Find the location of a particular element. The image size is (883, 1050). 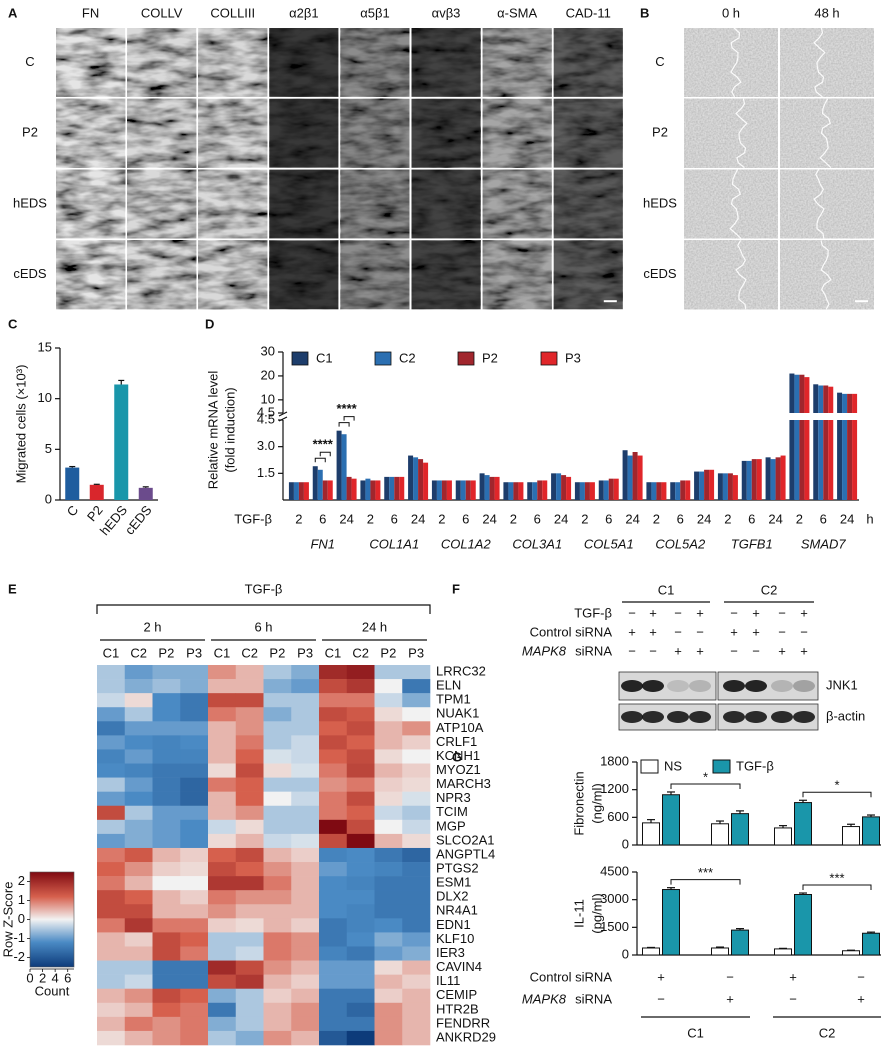

row-label: ATP10A is located at coordinates (460, 727).